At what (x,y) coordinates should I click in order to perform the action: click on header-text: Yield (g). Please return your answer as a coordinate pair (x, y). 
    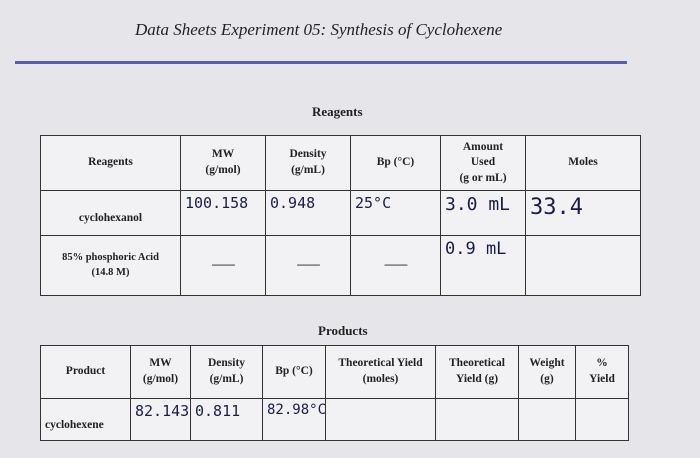
    Looking at the image, I should click on (477, 379).